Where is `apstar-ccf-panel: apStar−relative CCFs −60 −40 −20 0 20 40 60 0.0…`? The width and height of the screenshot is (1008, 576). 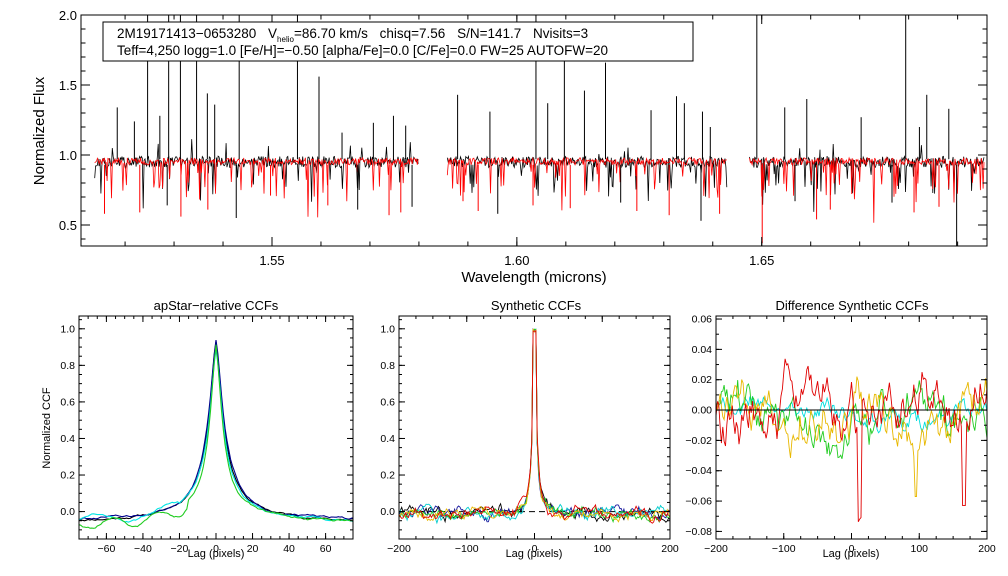
apstar-ccf-panel: apStar−relative CCFs −60 −40 −20 0 20 40 60 0.0… is located at coordinates (197, 429).